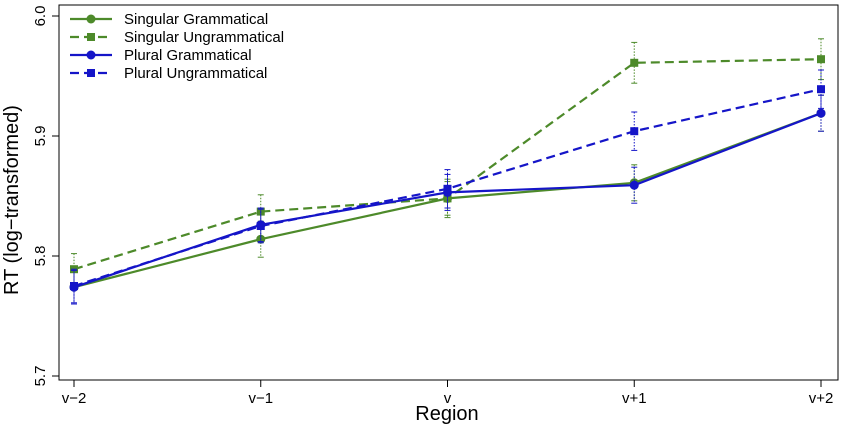 This screenshot has width=850, height=429. I want to click on y-axis-title: RT (log−transformed), so click(12, 200).